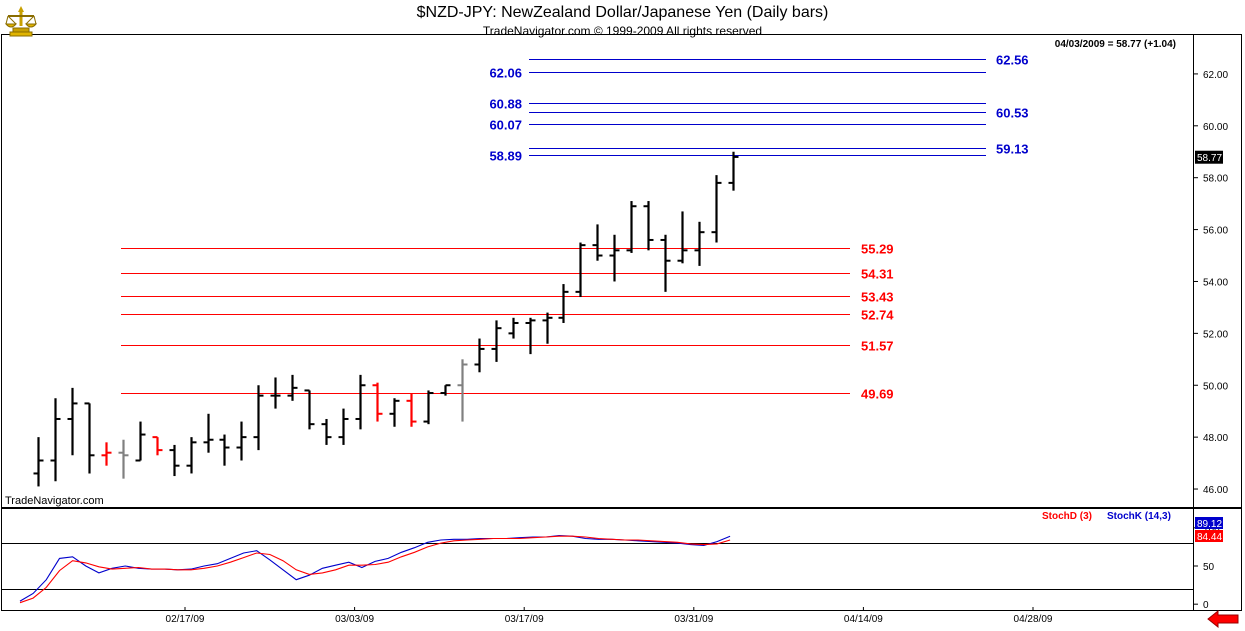 The width and height of the screenshot is (1245, 631). Describe the element at coordinates (863, 619) in the screenshot. I see `date-tick-label: 04/14/09` at that location.